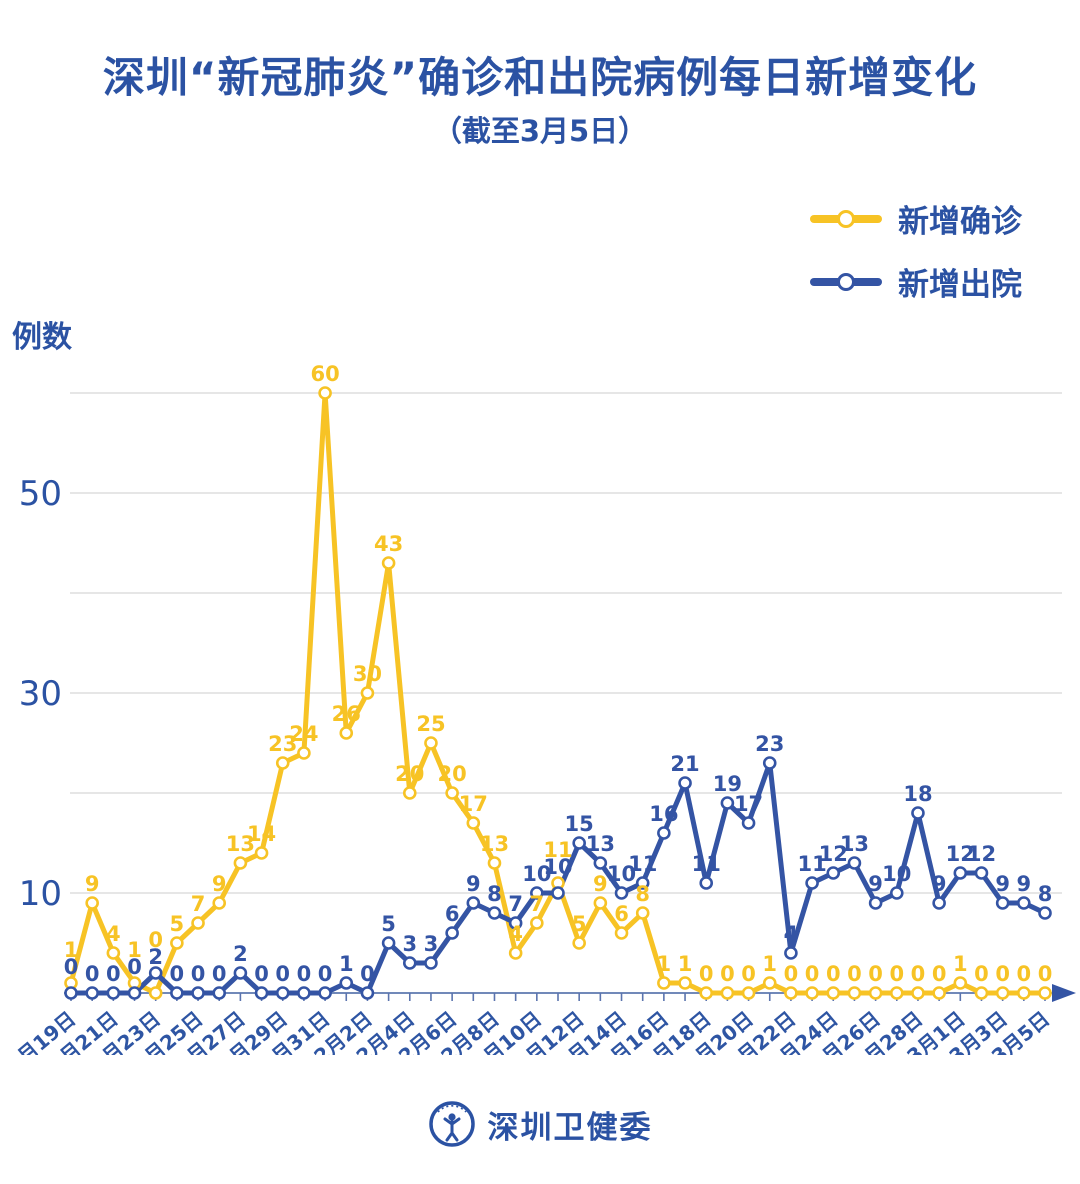  Describe the element at coordinates (684, 764) in the screenshot. I see `discharged-value-label: 21` at that location.